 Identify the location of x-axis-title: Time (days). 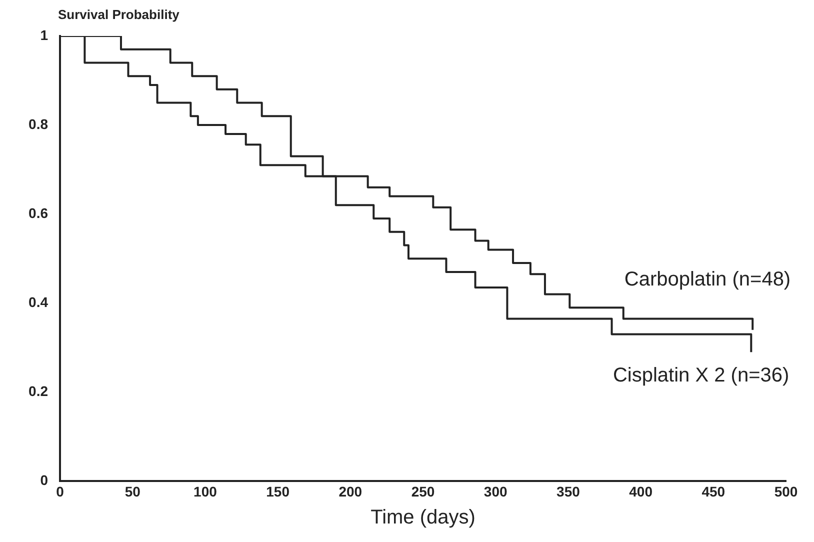
(423, 517).